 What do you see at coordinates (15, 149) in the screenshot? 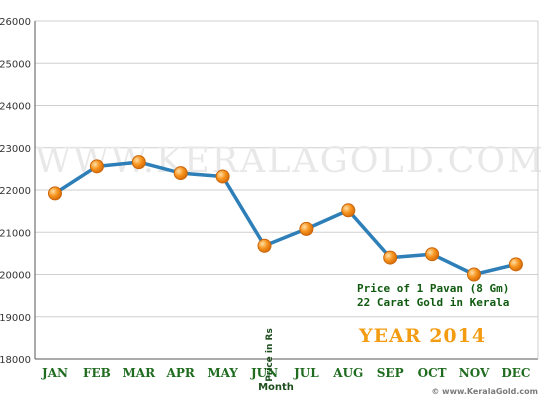
I see `y-tick-label-23000: 23000` at bounding box center [15, 149].